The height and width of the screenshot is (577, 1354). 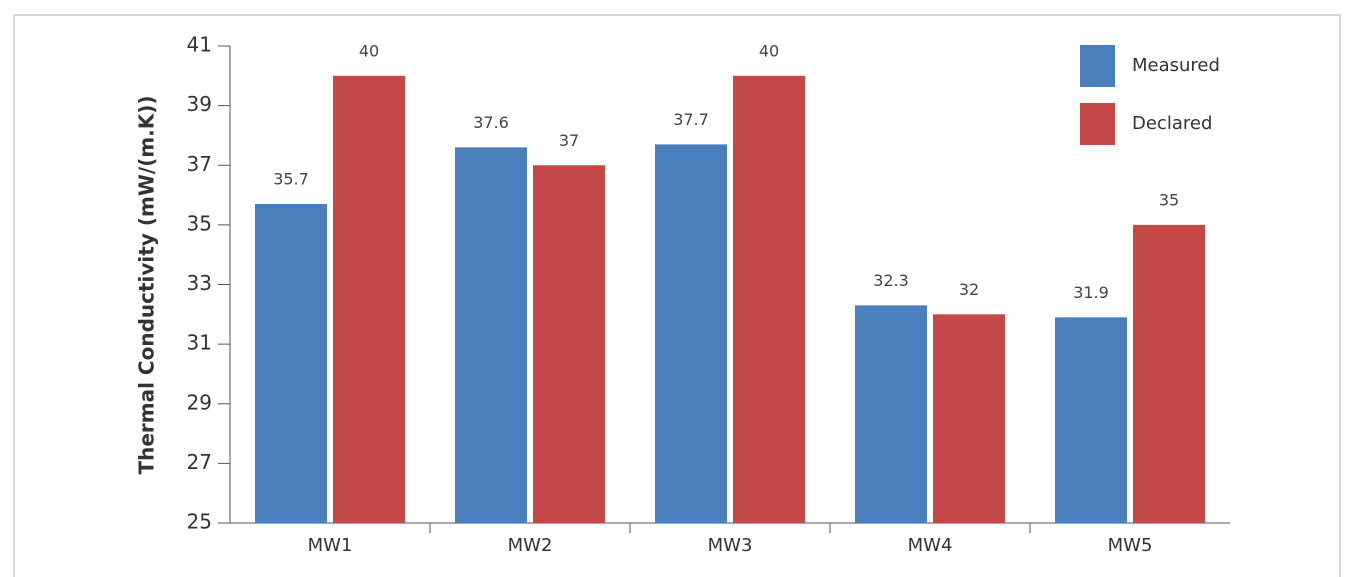 I want to click on y-tick-label: 33, so click(x=199, y=283).